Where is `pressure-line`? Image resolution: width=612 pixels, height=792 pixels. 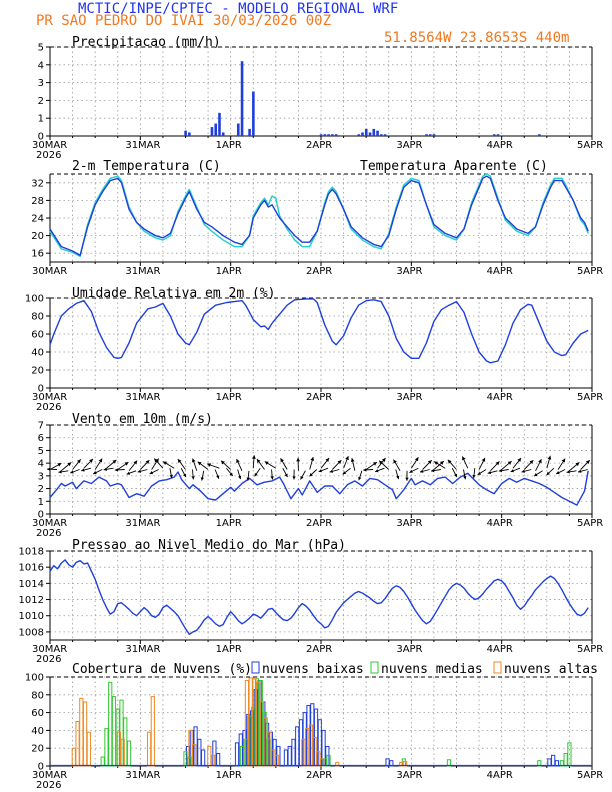 pressure-line is located at coordinates (319, 597).